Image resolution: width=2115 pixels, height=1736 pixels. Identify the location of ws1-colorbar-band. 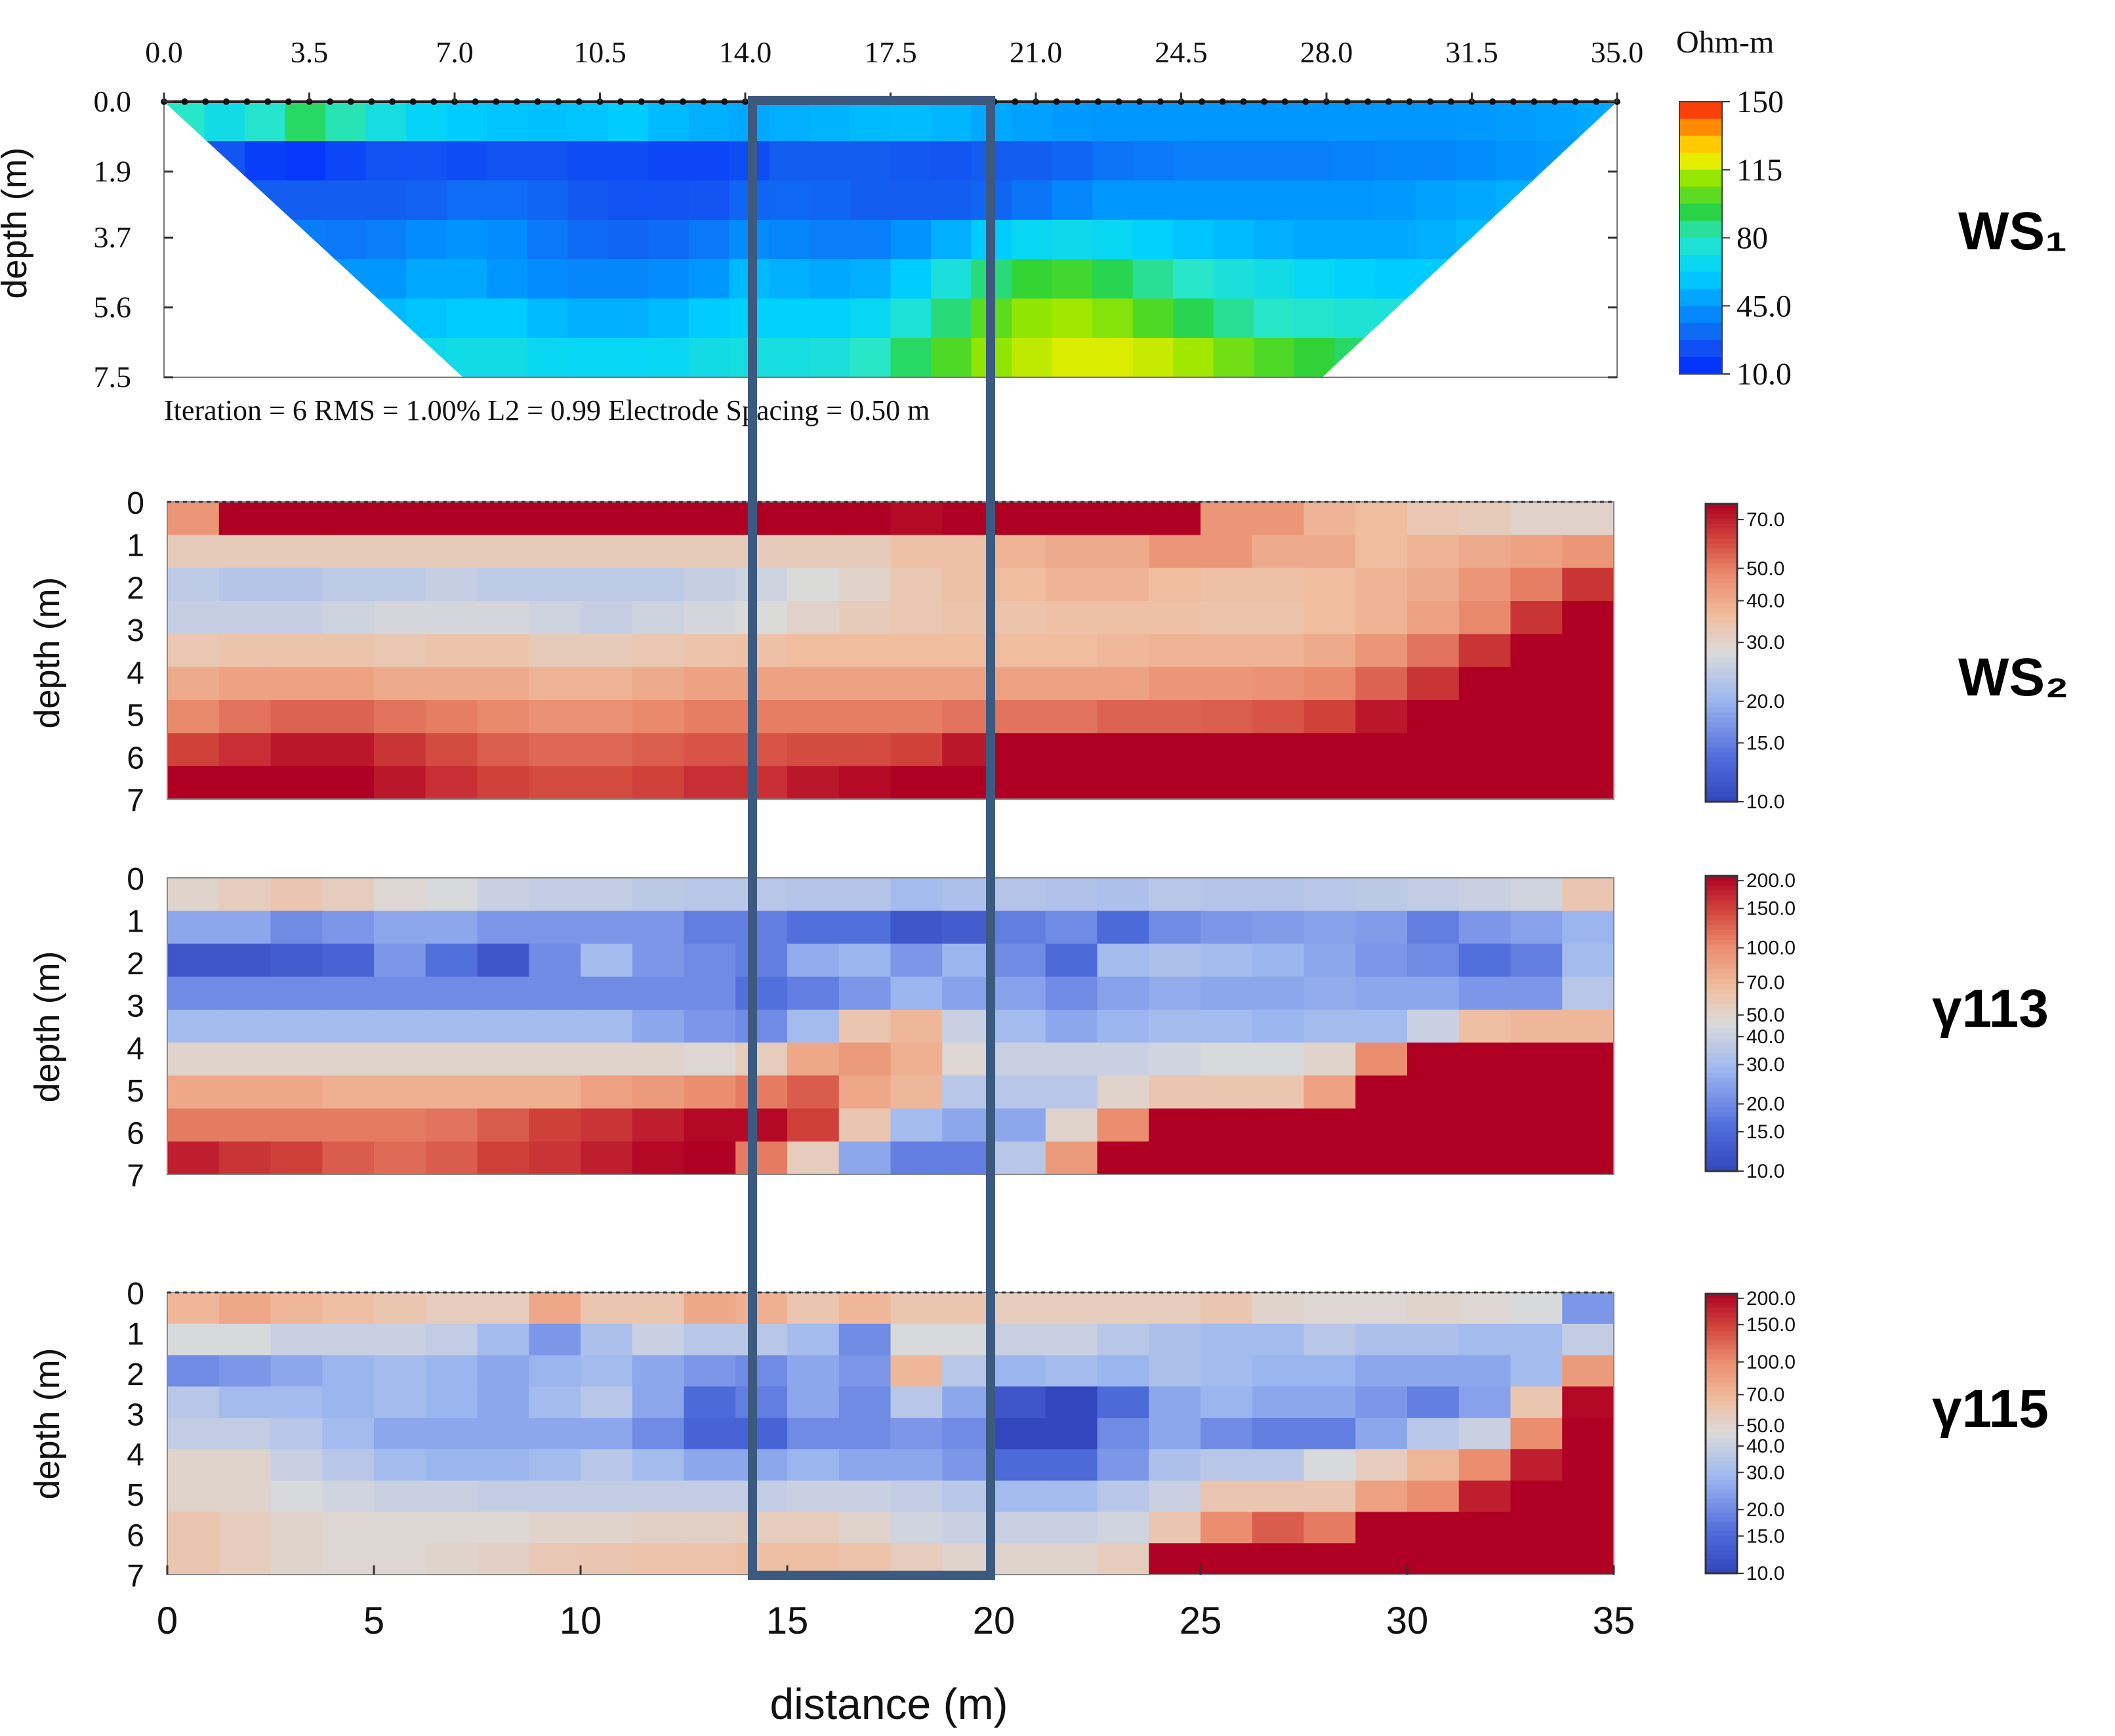
(1701, 247).